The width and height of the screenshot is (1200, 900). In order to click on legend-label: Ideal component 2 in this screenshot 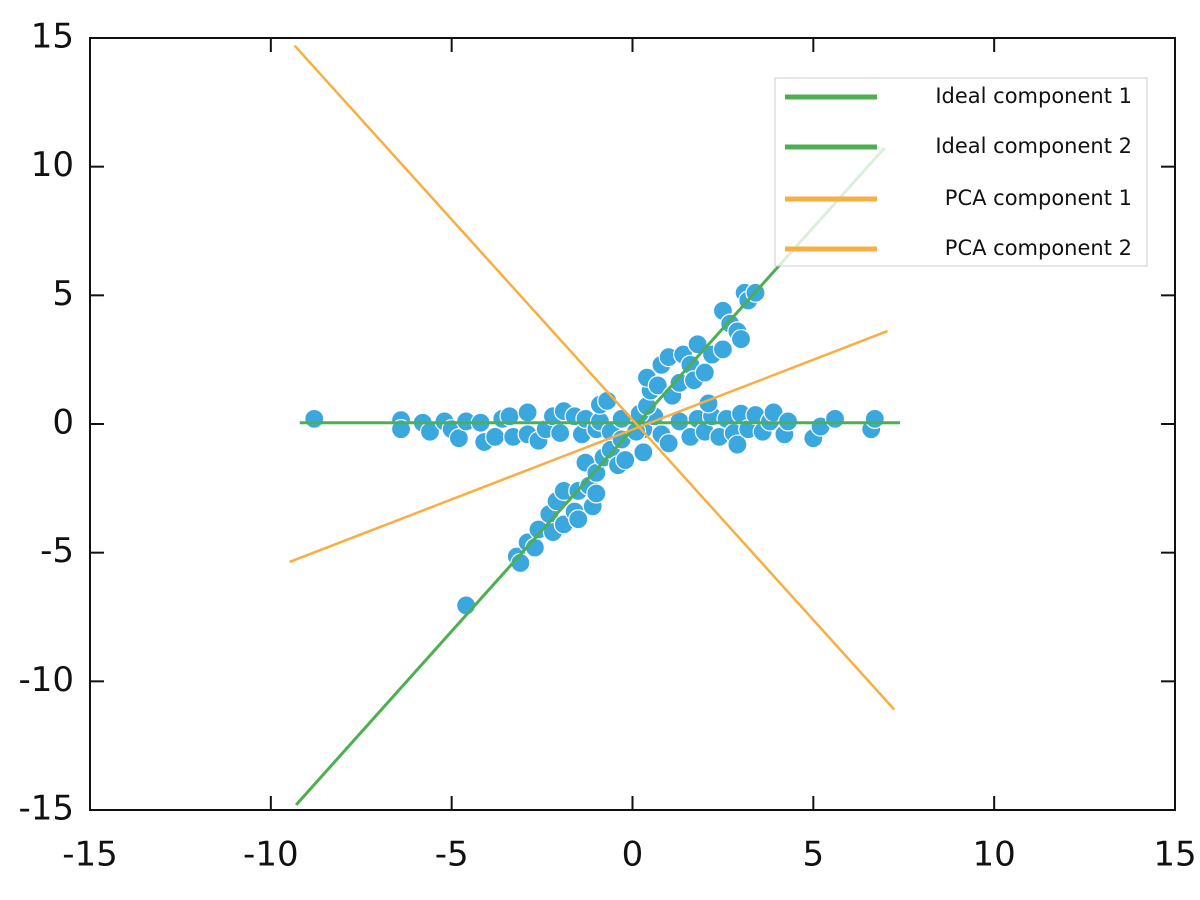, I will do `click(1033, 146)`.